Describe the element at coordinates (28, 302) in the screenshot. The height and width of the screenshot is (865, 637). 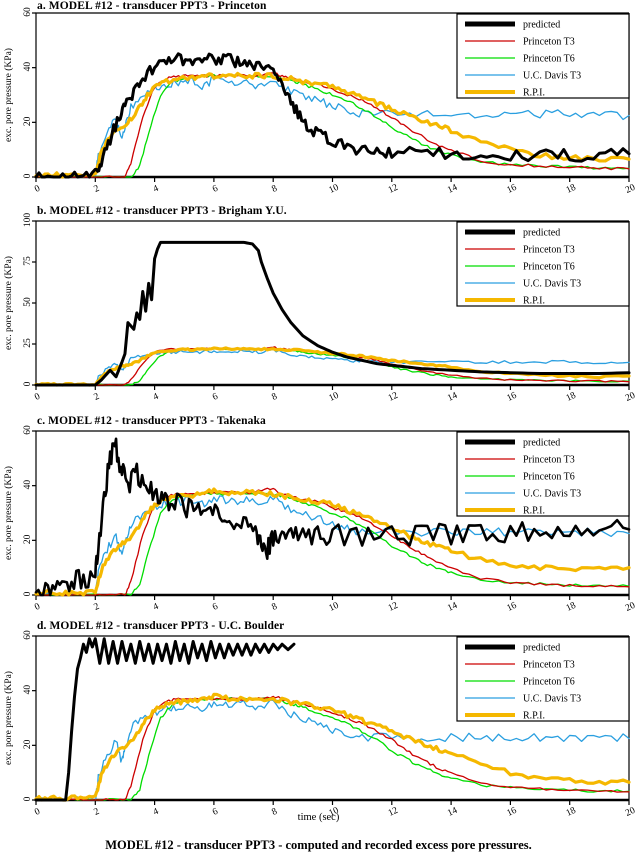
I see `y-axis-tick-label: 50` at that location.